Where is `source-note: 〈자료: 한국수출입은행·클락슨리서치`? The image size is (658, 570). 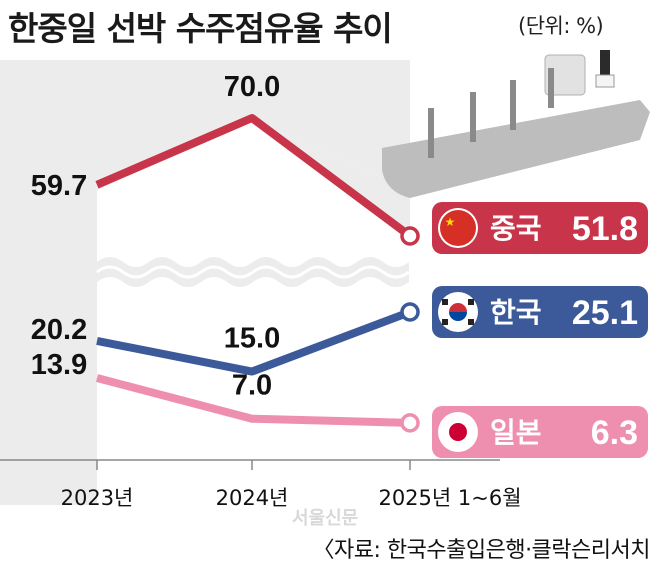 source-note: 〈자료: 한국수출입은행·클락슨리서치 is located at coordinates (481, 550).